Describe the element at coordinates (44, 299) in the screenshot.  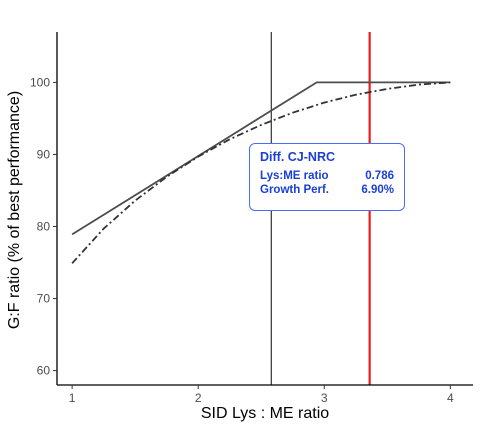
I see `y-tick-label: 70` at that location.